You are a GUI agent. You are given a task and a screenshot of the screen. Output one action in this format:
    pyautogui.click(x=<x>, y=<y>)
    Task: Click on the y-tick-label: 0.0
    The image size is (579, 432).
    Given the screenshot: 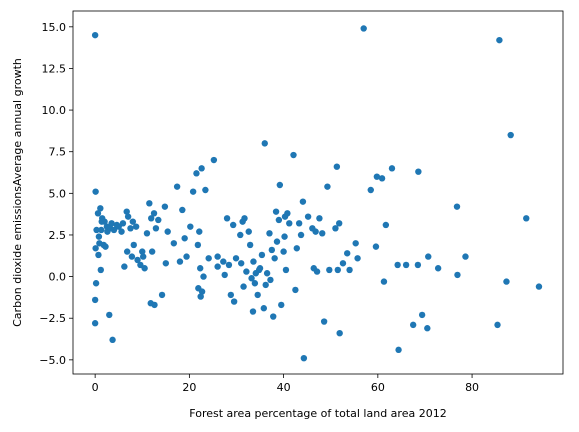 What is the action you would take?
    pyautogui.click(x=58, y=277)
    